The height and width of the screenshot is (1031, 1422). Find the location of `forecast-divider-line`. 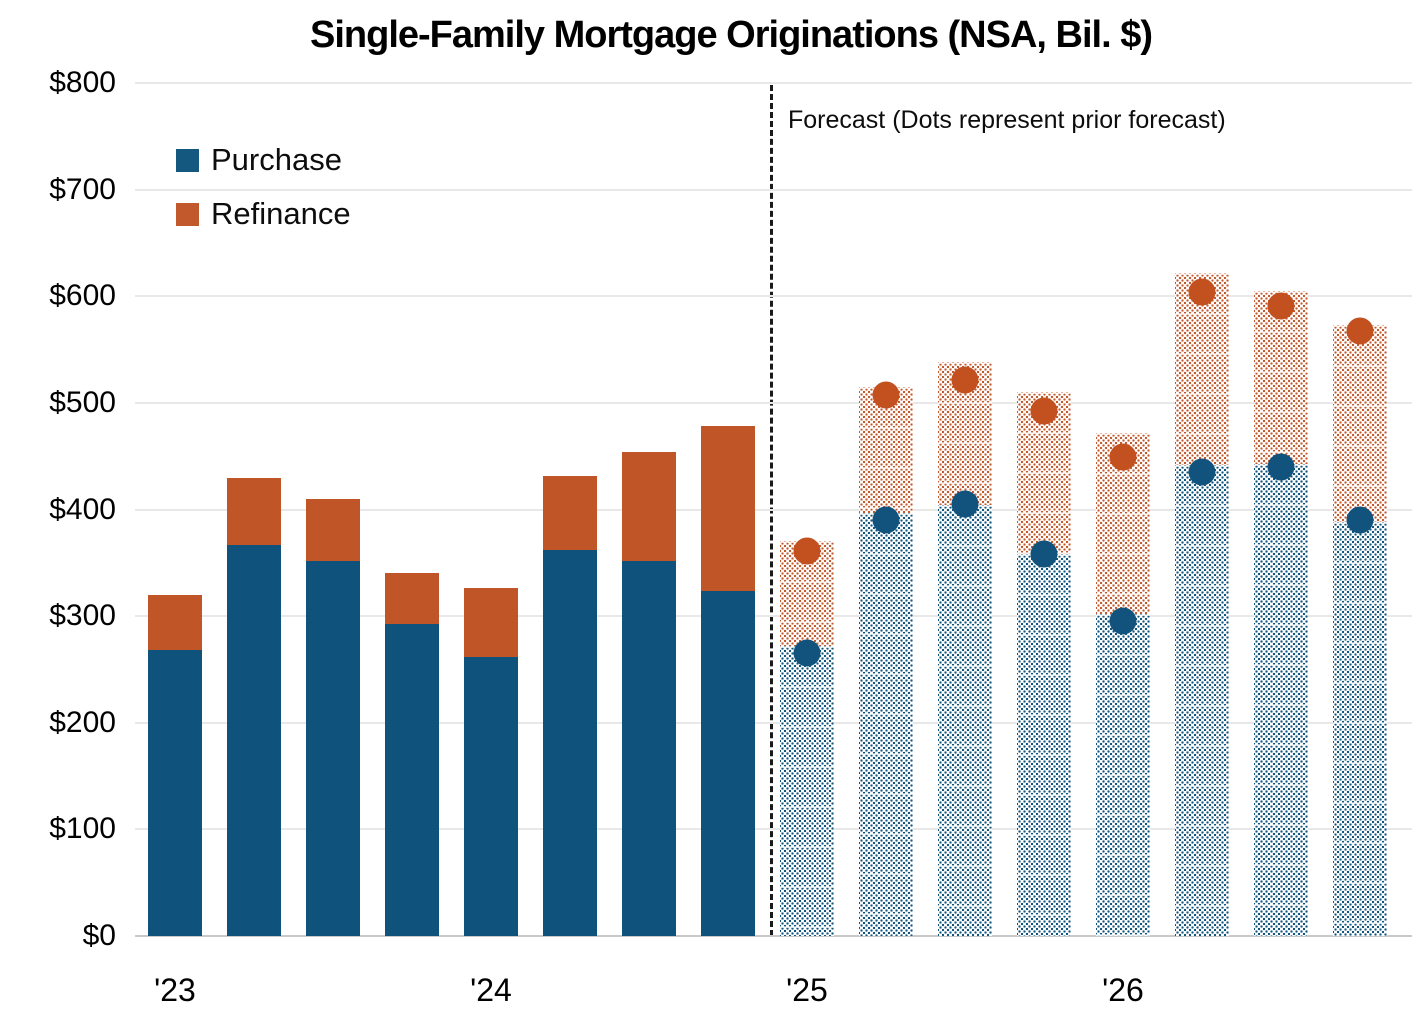

forecast-divider-line is located at coordinates (771, 510).